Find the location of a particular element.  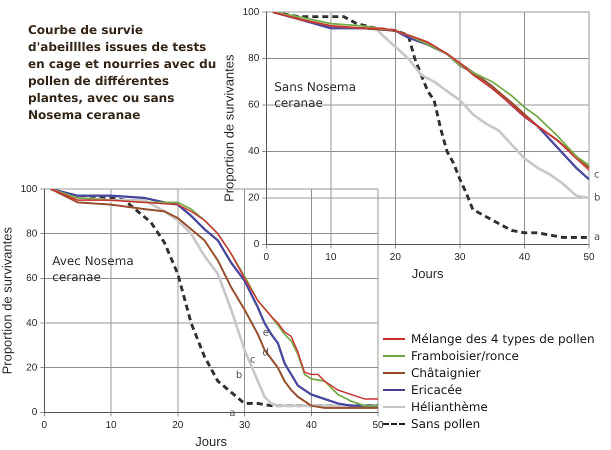

legend-label: Ericacée is located at coordinates (436, 389).